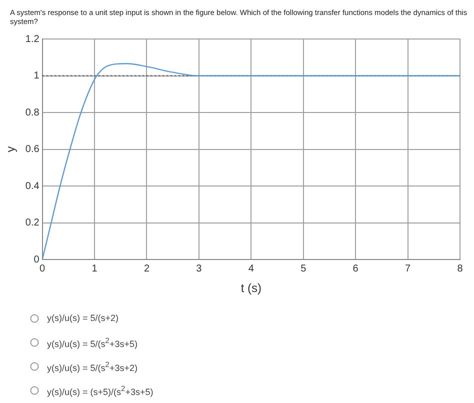  What do you see at coordinates (11, 149) in the screenshot?
I see `y-axis-title: y` at bounding box center [11, 149].